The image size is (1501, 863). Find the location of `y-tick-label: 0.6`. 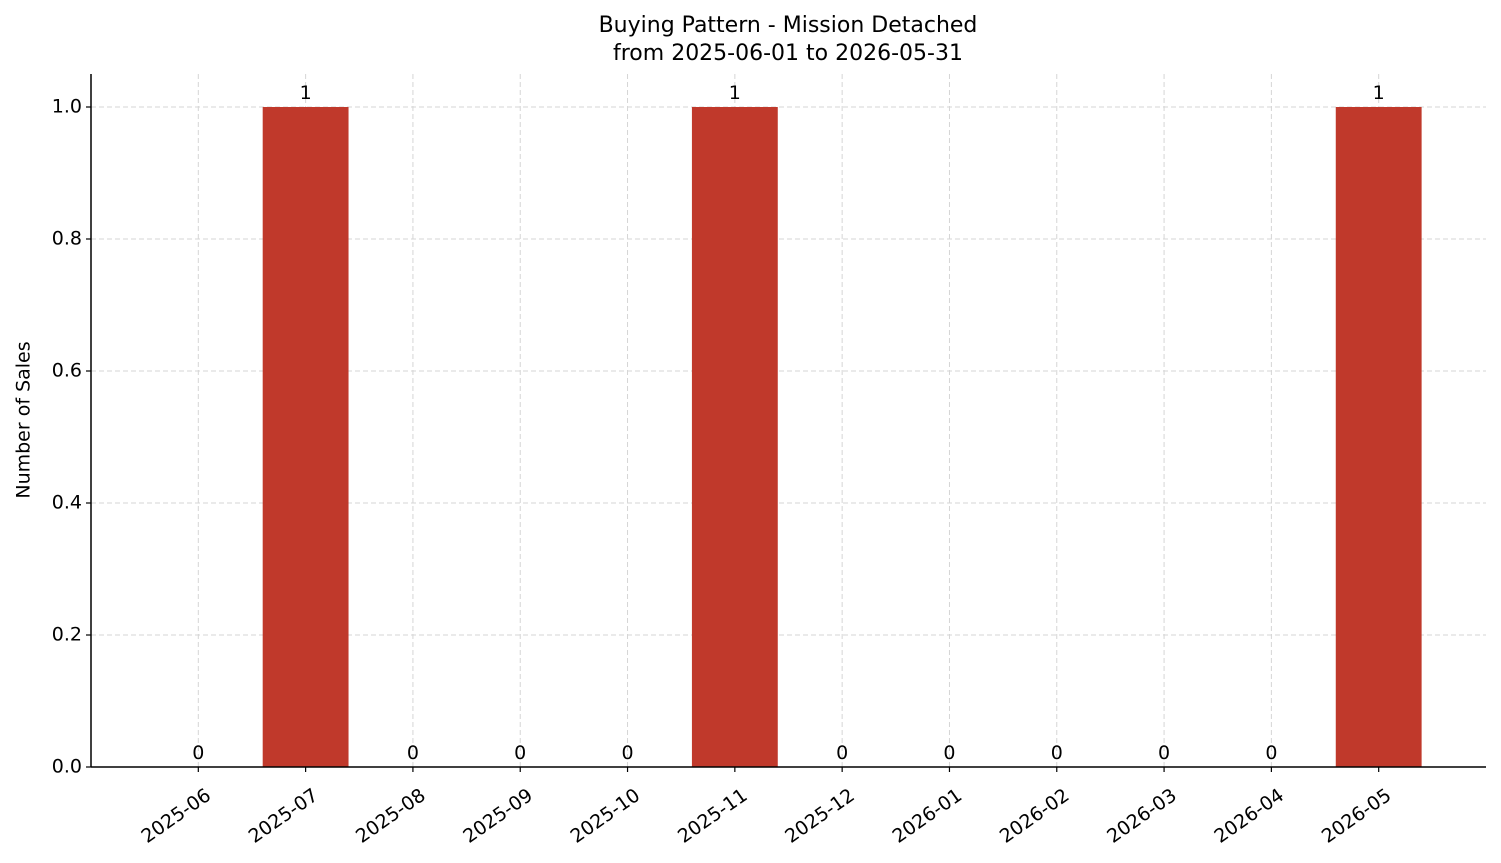

y-tick-label: 0.6 is located at coordinates (67, 371).